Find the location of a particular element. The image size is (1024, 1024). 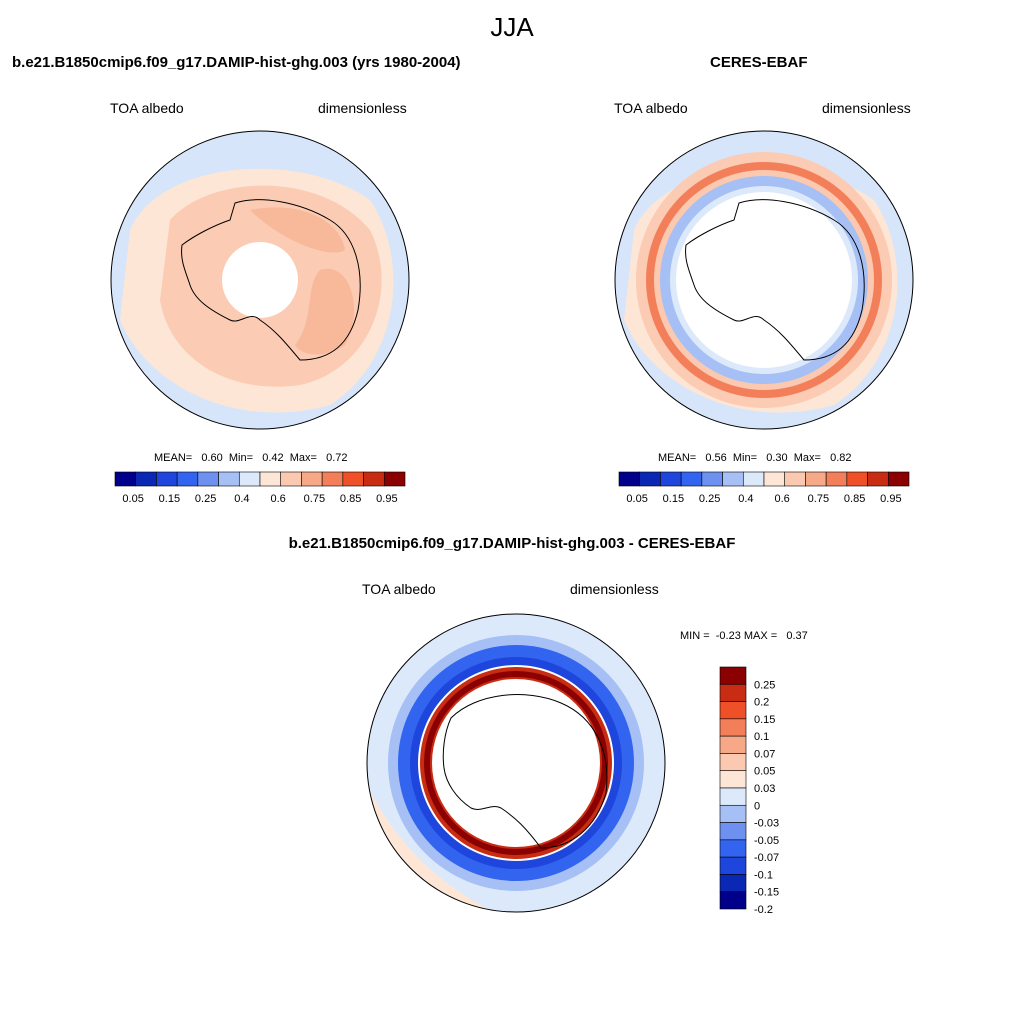

model-map-missing-pole is located at coordinates (260, 280).